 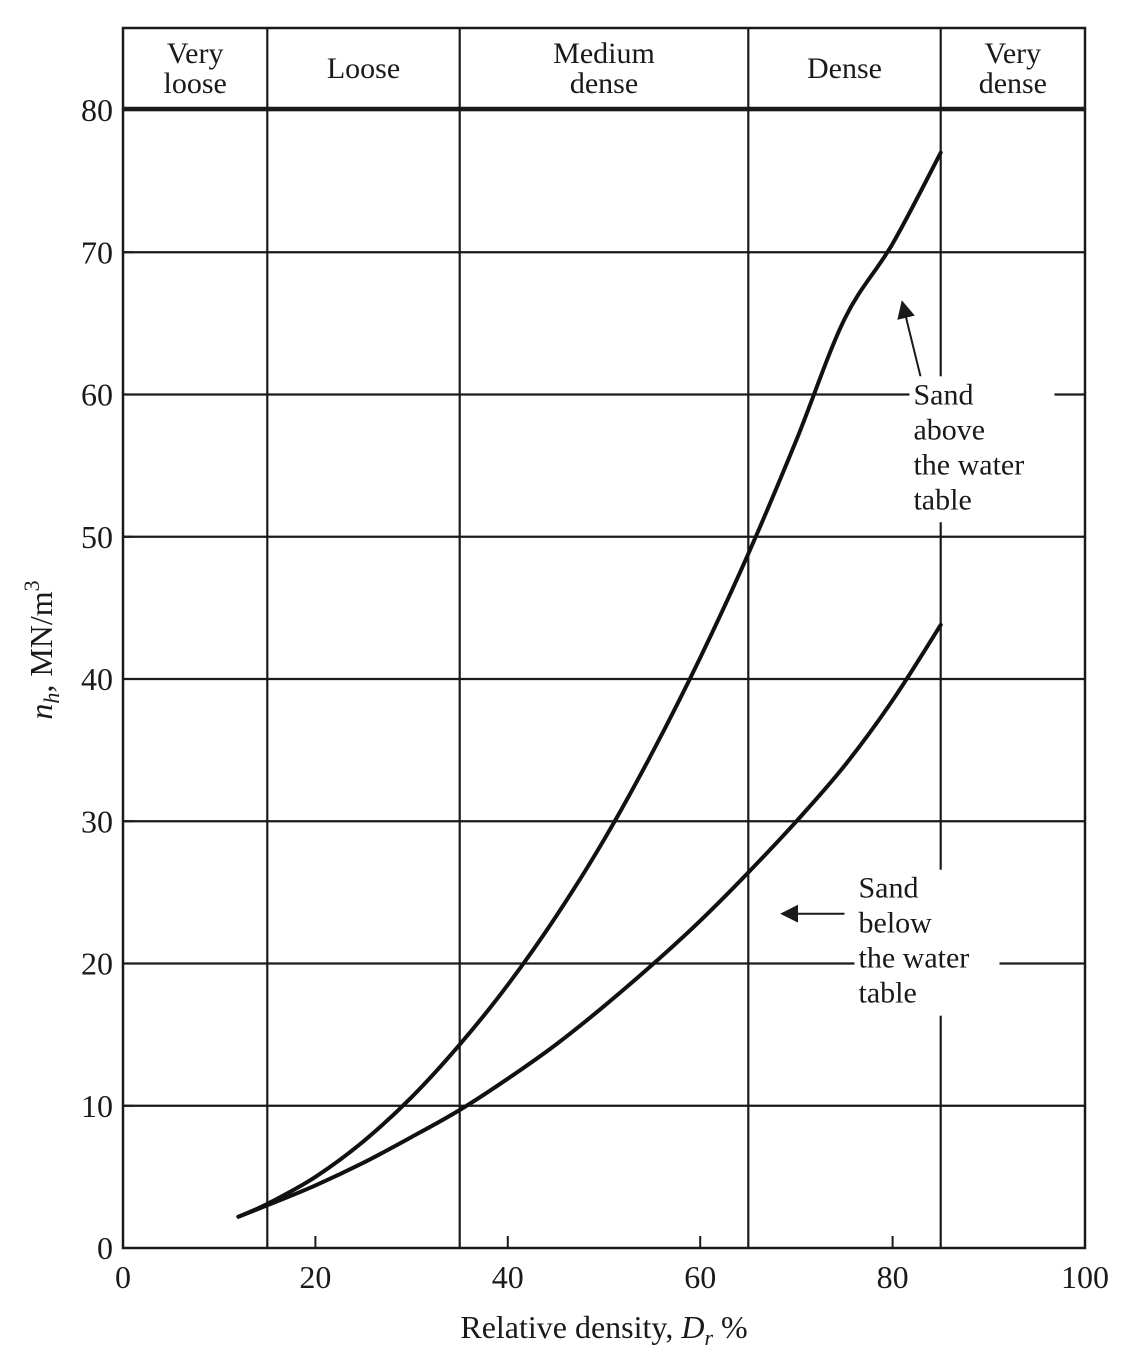 What do you see at coordinates (612, 1265) in the screenshot?
I see `x-axis-ticks: 0 20 40 60 80 100` at bounding box center [612, 1265].